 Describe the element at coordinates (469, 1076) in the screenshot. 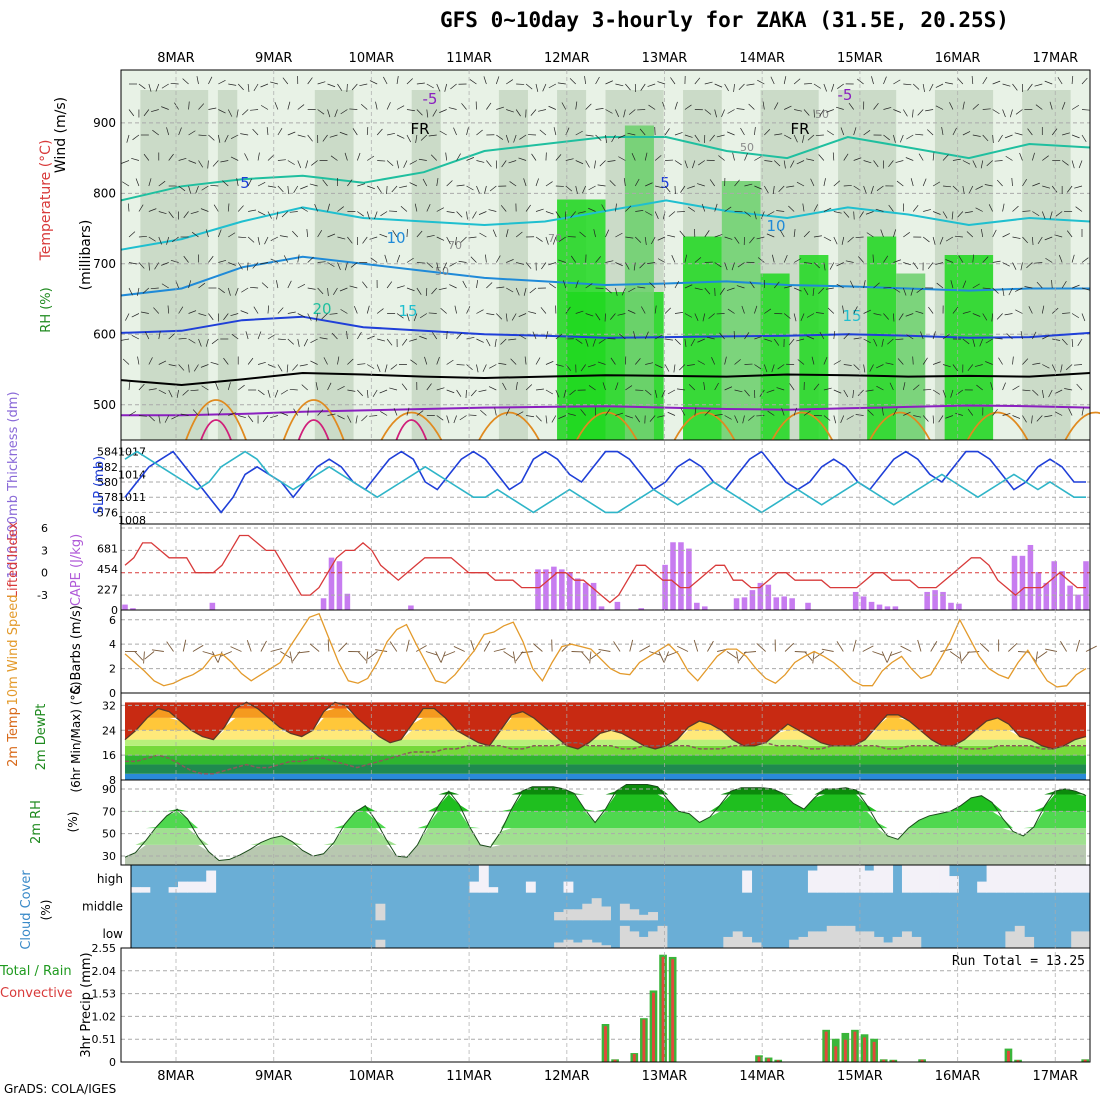

I see `bottom-date-label: 11MAR` at that location.